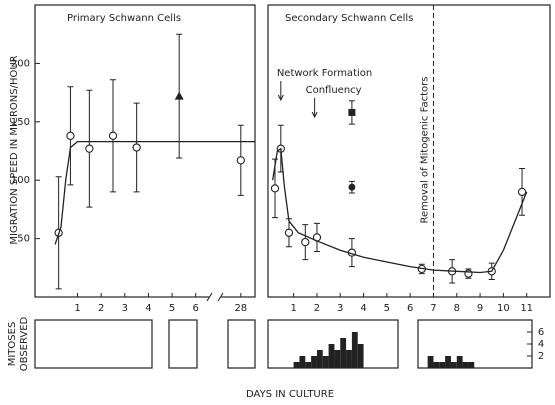  I want to click on y-tick-label: 100, so click(20, 180).